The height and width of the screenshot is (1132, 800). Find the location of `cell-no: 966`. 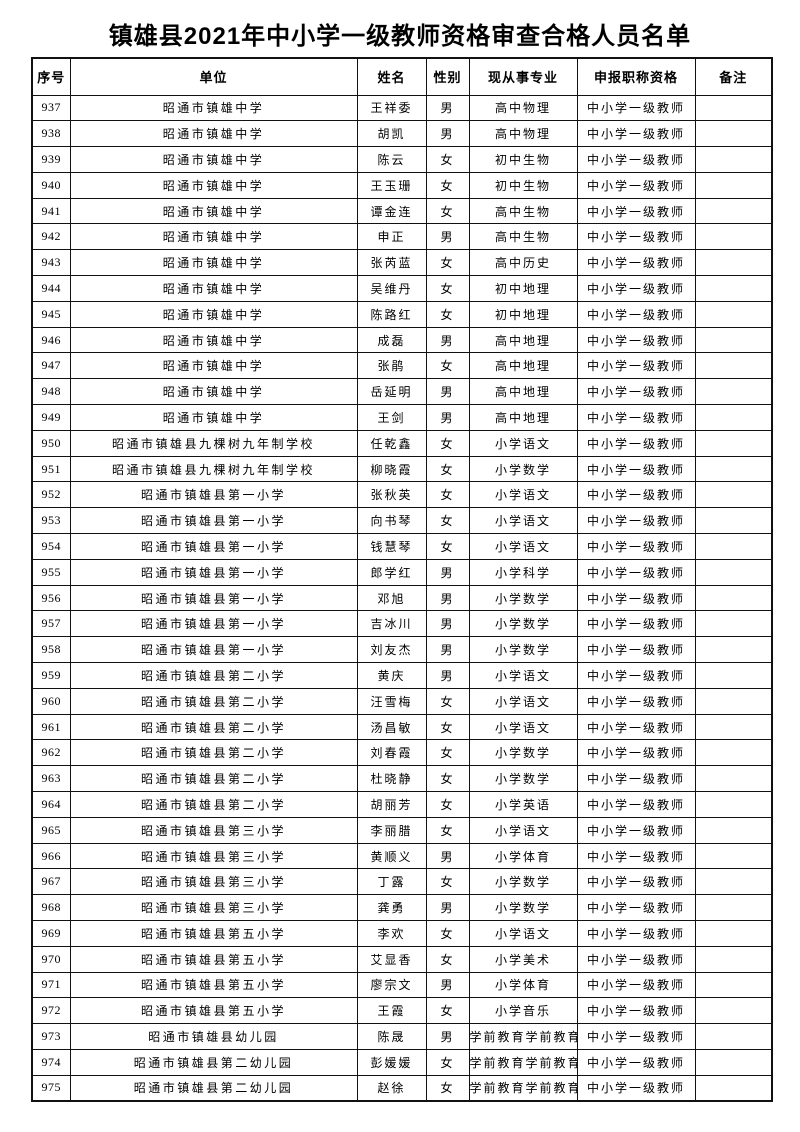

cell-no: 966 is located at coordinates (51, 856).